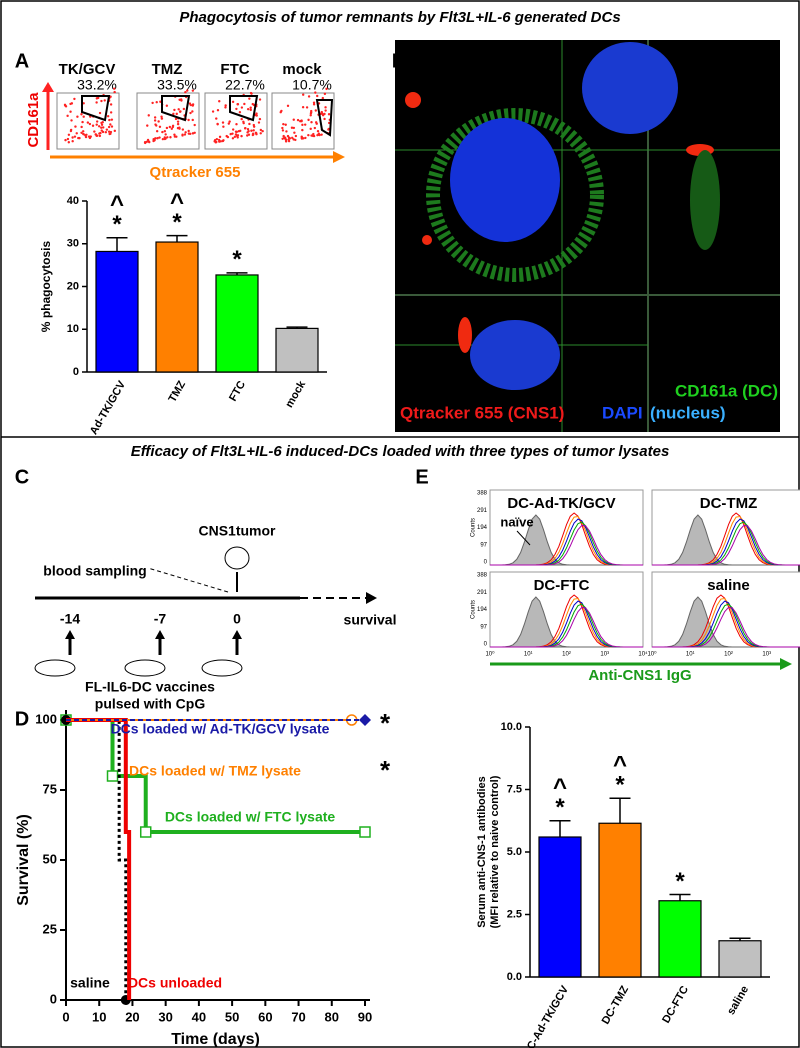 Image resolution: width=800 pixels, height=1048 pixels. Describe the element at coordinates (167, 69) in the screenshot. I see `flow-label: TMZ` at that location.